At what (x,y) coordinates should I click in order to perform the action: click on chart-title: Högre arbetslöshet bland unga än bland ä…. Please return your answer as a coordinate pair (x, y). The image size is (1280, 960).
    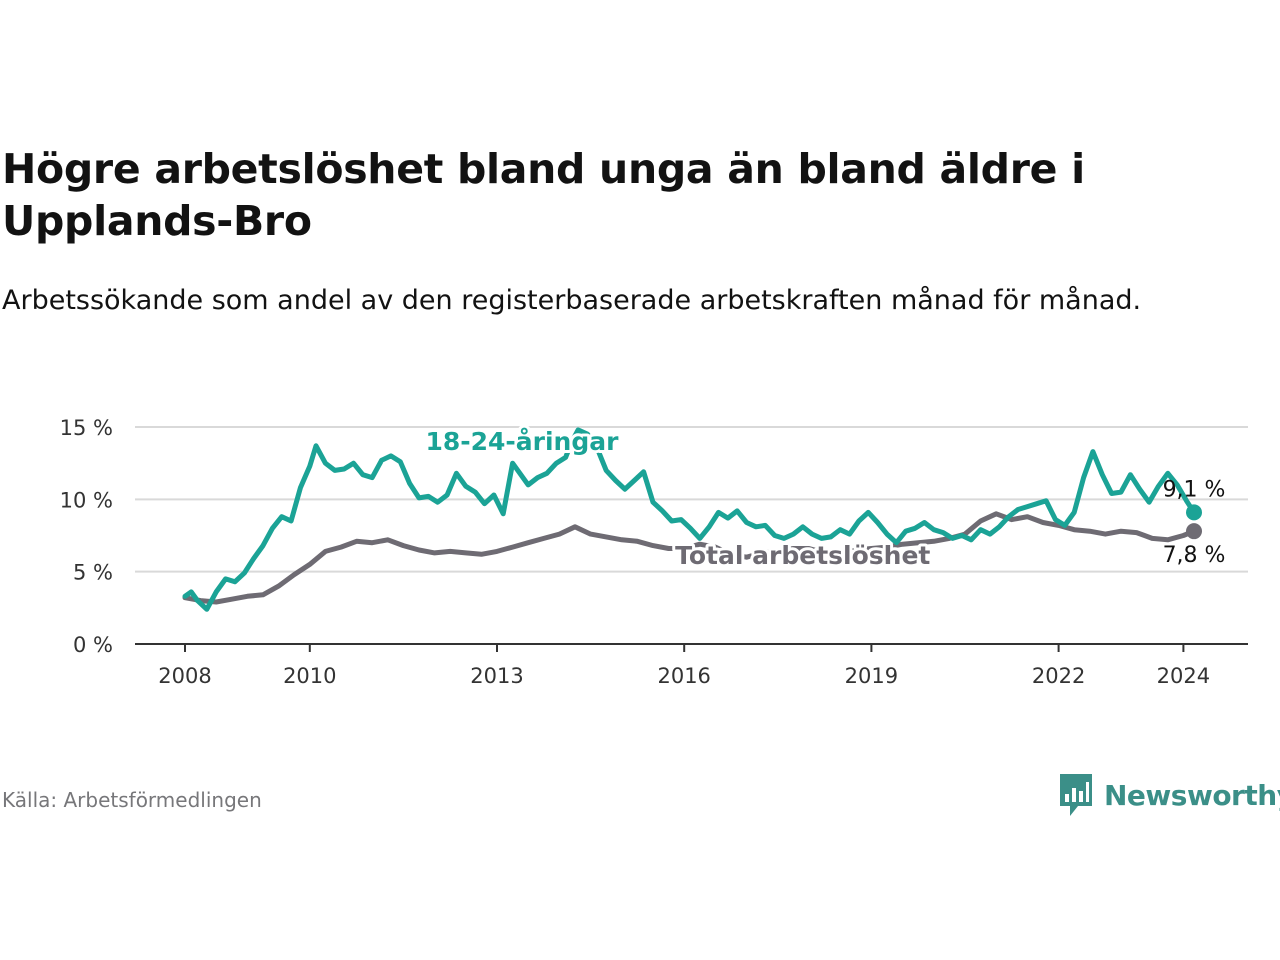
    Looking at the image, I should click on (543, 195).